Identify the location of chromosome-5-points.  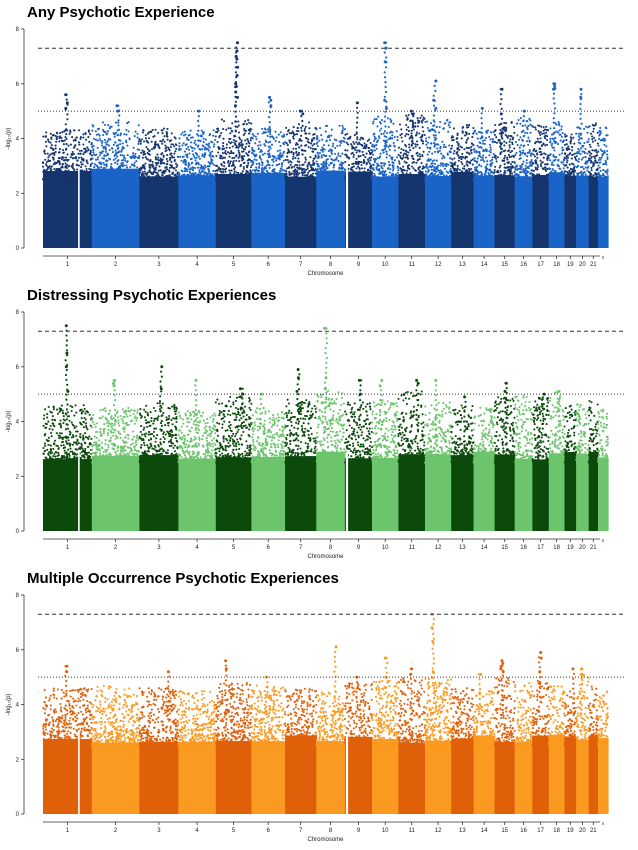
(233, 183).